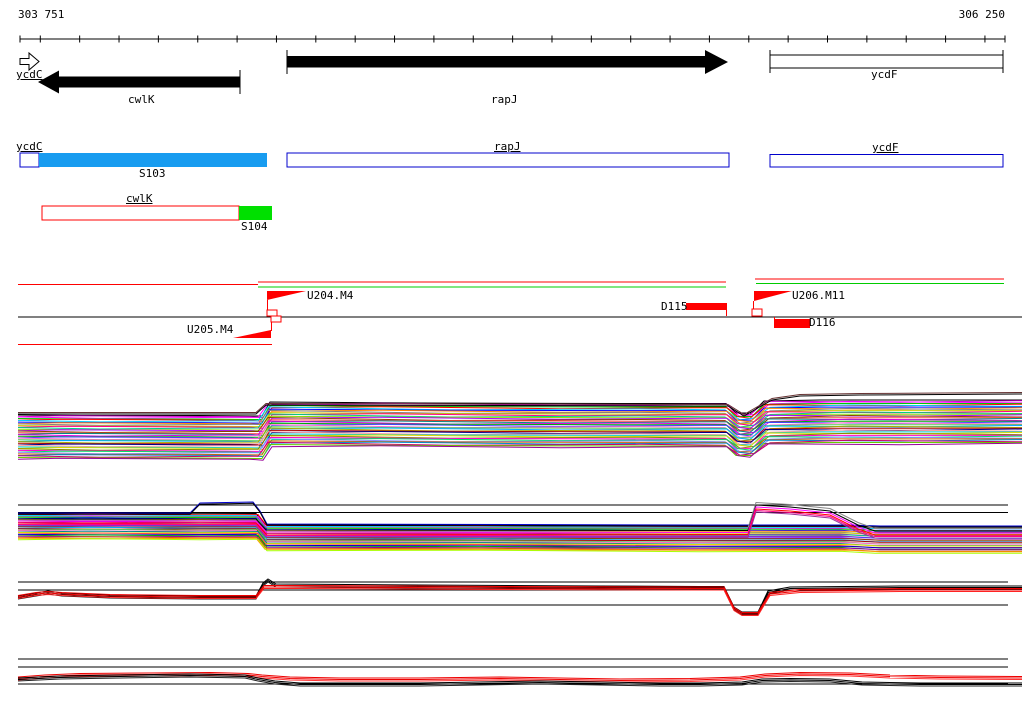 This screenshot has height=714, width=1024. What do you see at coordinates (504, 99) in the screenshot?
I see `gene-label-rapJ-top: rapJ` at bounding box center [504, 99].